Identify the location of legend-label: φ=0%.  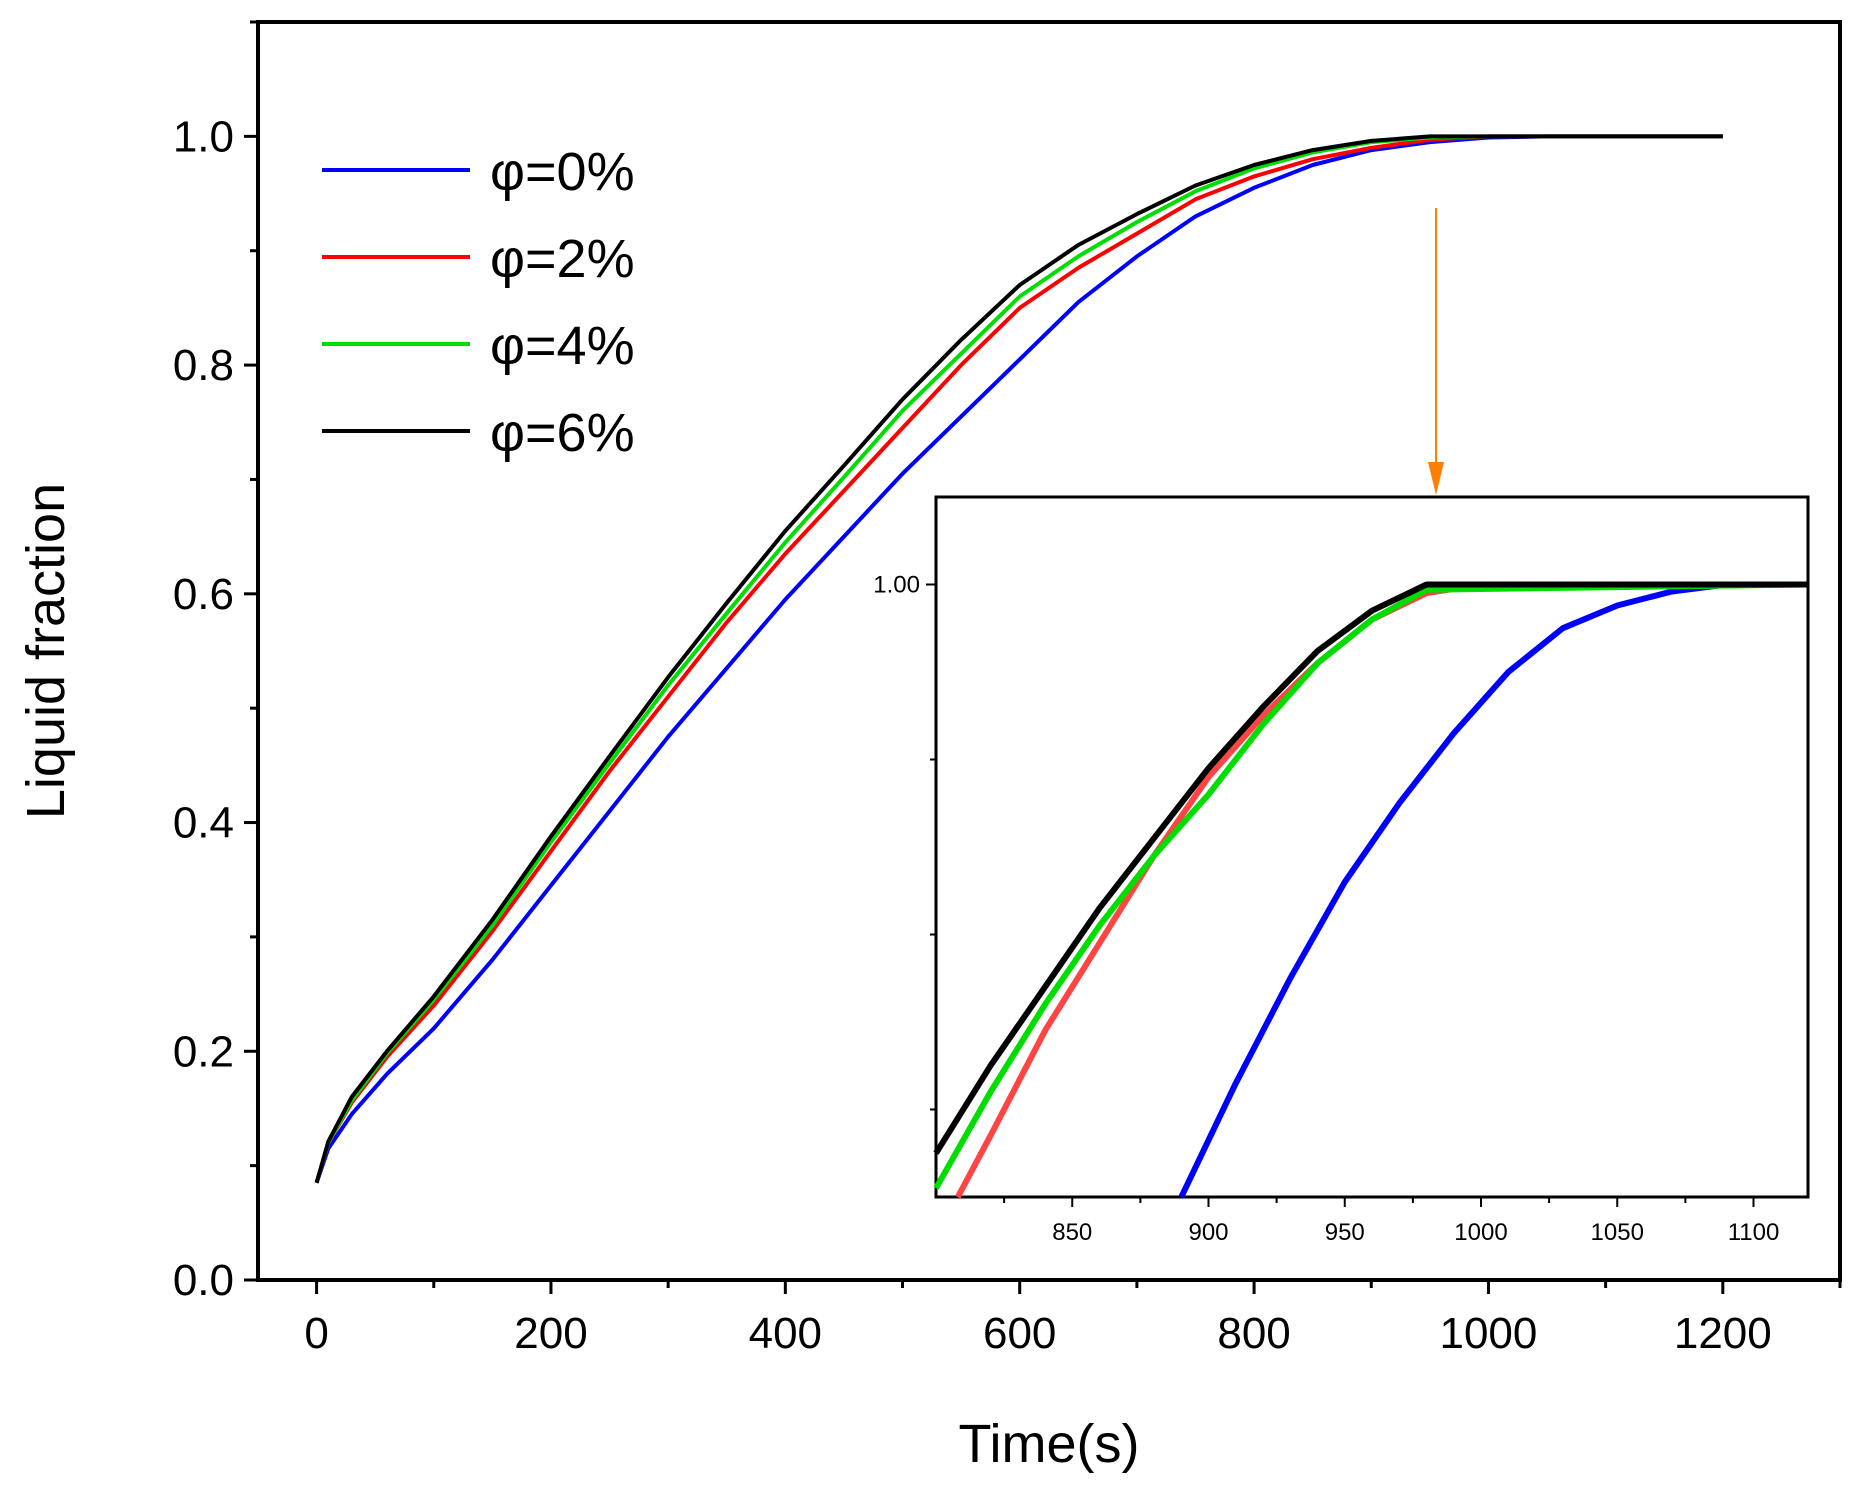
(562, 172).